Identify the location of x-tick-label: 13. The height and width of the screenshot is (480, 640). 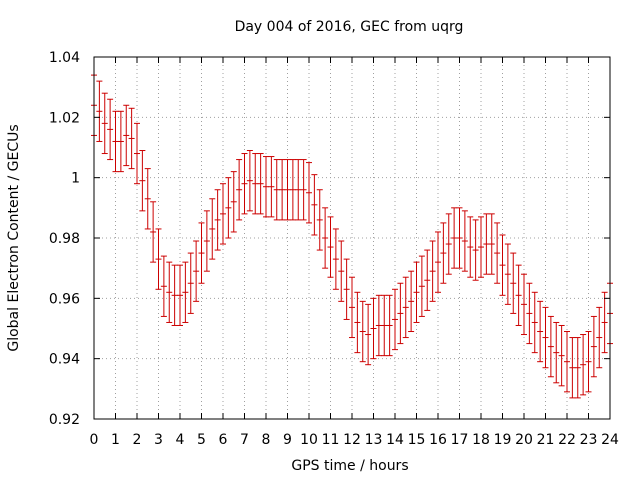
(374, 440).